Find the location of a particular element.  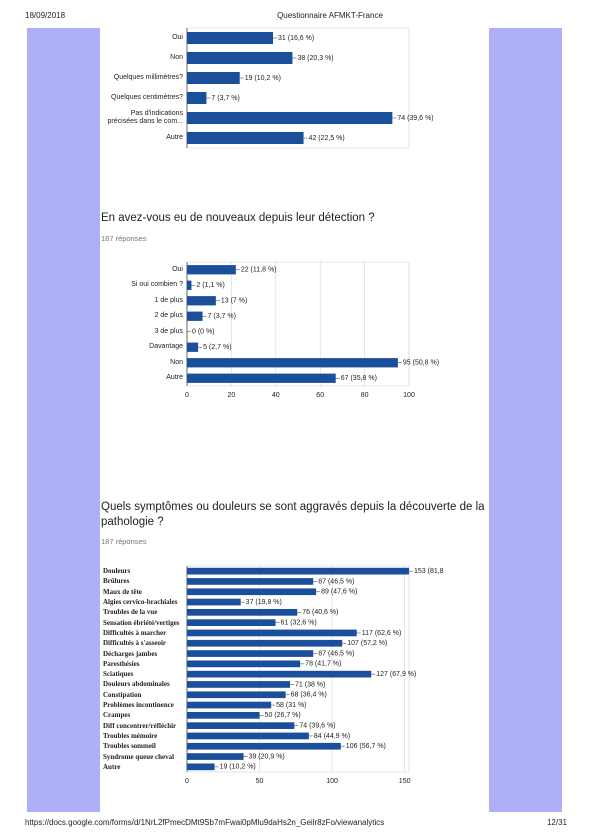

category-label: Quelques centimètres? is located at coordinates (147, 97).